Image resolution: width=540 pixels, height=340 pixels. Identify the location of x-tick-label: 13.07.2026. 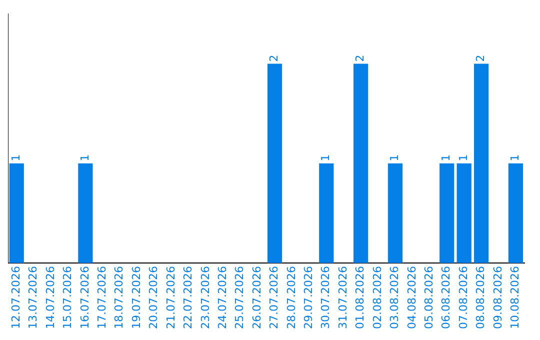
(33, 298).